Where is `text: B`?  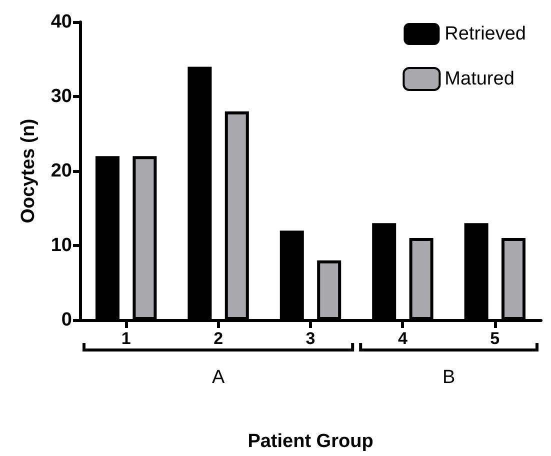
text: B is located at coordinates (449, 378).